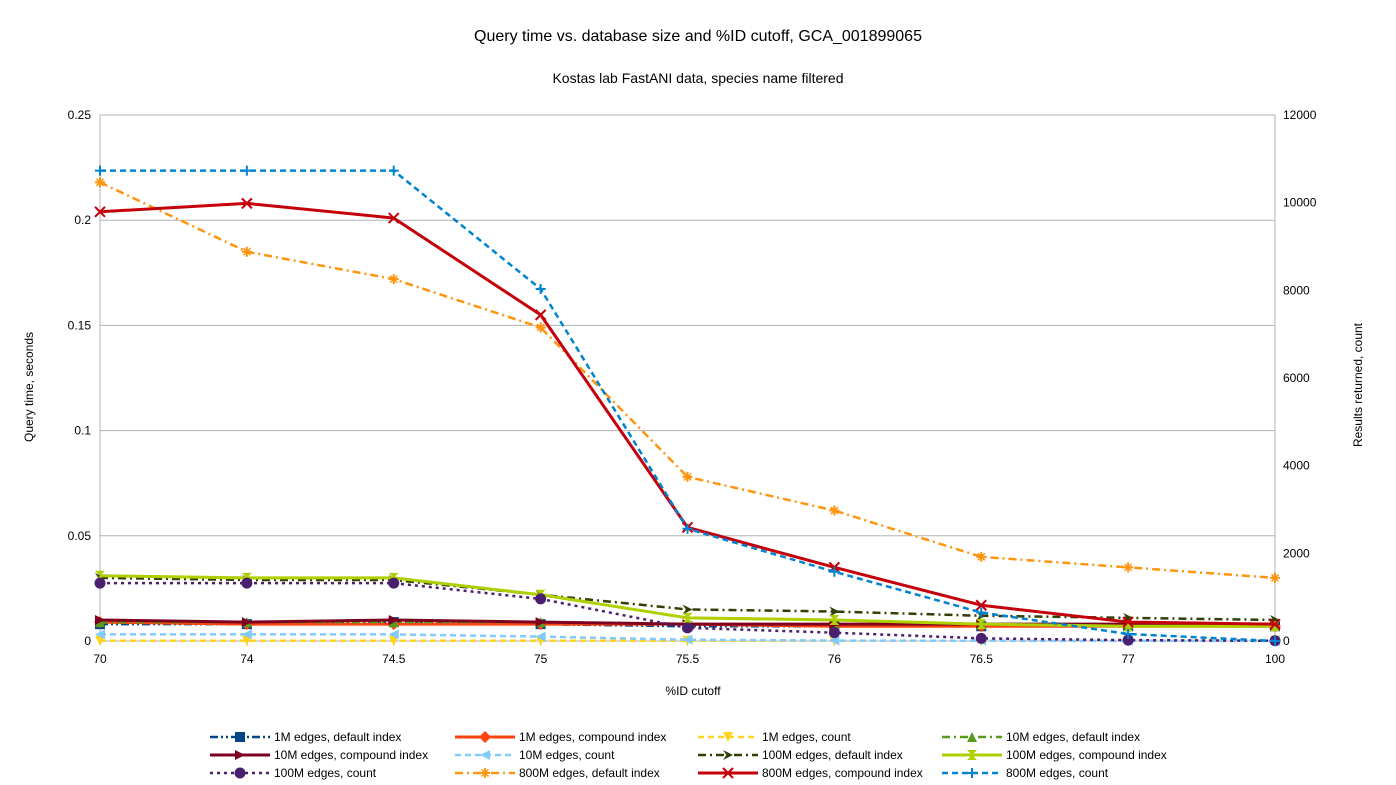  Describe the element at coordinates (589, 773) in the screenshot. I see `legend-label: 800M edges, default index` at that location.